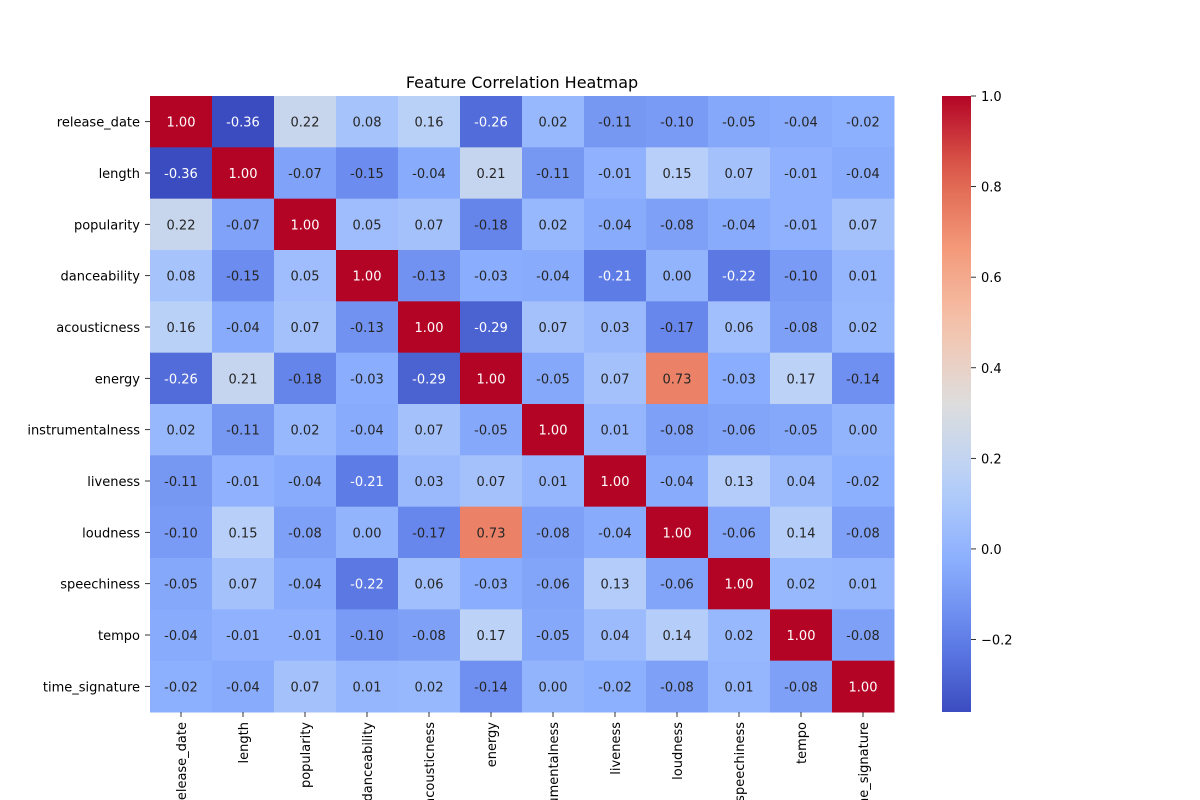 The image size is (1200, 800). I want to click on cell-value-label: -0.14, so click(863, 379).